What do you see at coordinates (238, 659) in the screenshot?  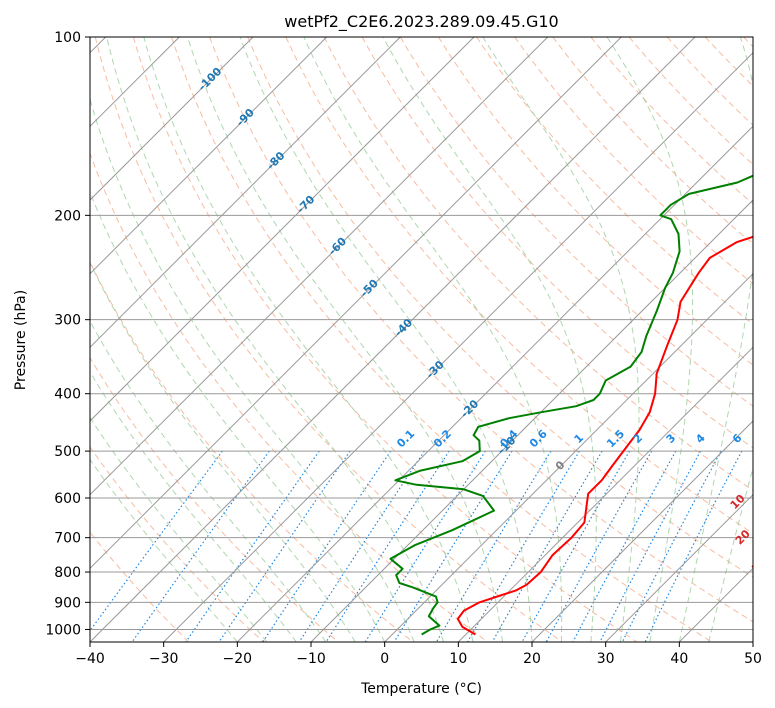 I see `x-tick-label: −20` at bounding box center [238, 659].